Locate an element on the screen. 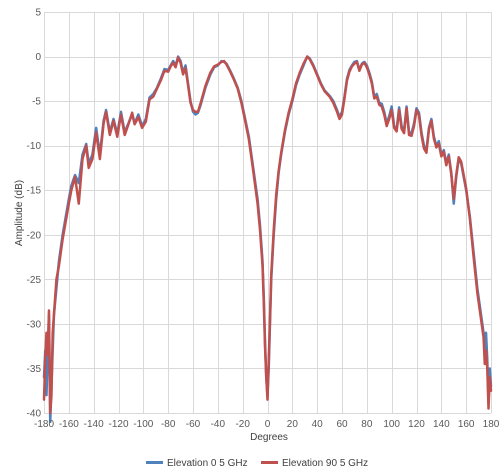 The width and height of the screenshot is (499, 473). y-tick-label: -15 is located at coordinates (34, 191).